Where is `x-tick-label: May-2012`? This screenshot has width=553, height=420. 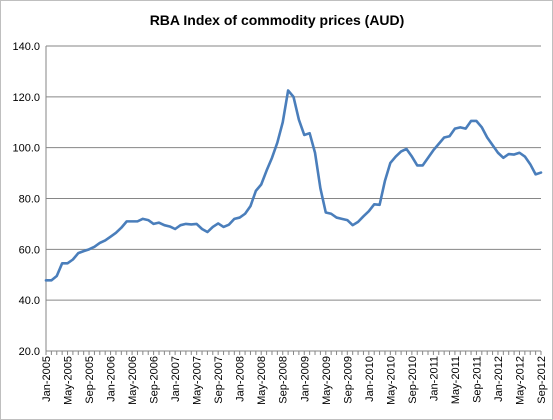
x-tick-label: May-2012 is located at coordinates (520, 380).